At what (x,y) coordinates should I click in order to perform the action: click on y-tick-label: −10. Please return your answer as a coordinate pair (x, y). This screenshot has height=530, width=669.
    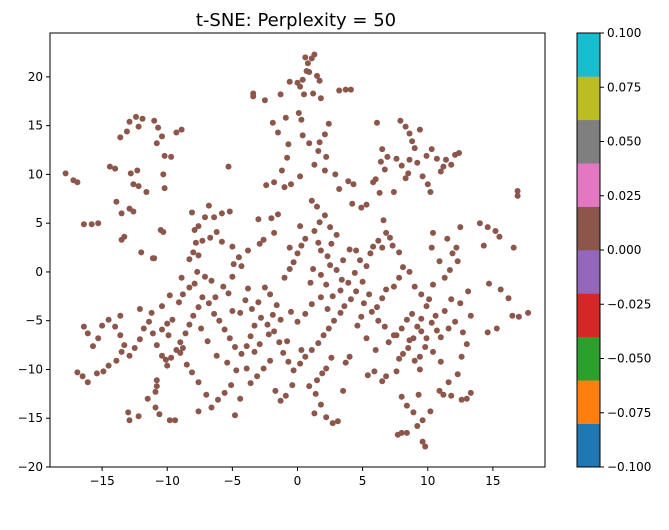
    Looking at the image, I should click on (30, 369).